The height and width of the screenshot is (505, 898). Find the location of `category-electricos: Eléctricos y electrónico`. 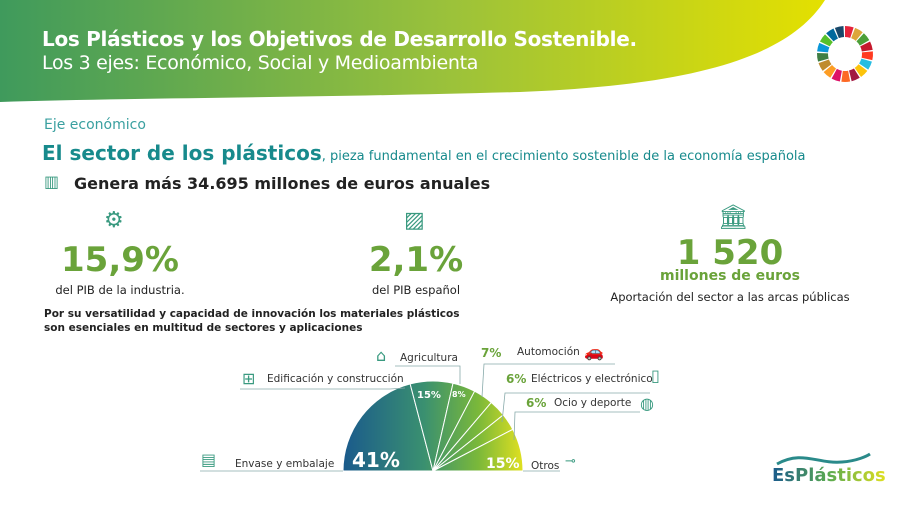

category-electricos: Eléctricos y electrónico is located at coordinates (592, 379).